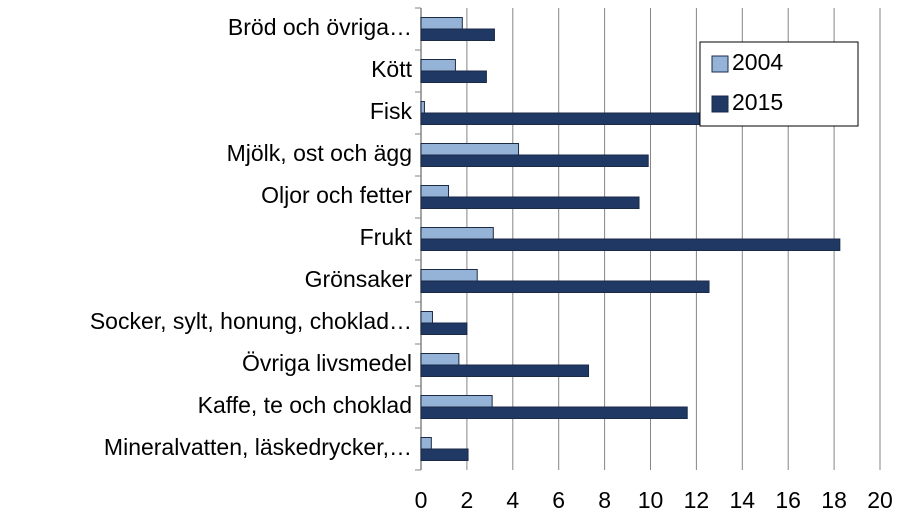 This screenshot has height=531, width=902. Describe the element at coordinates (651, 500) in the screenshot. I see `x-tick-label: 10` at that location.